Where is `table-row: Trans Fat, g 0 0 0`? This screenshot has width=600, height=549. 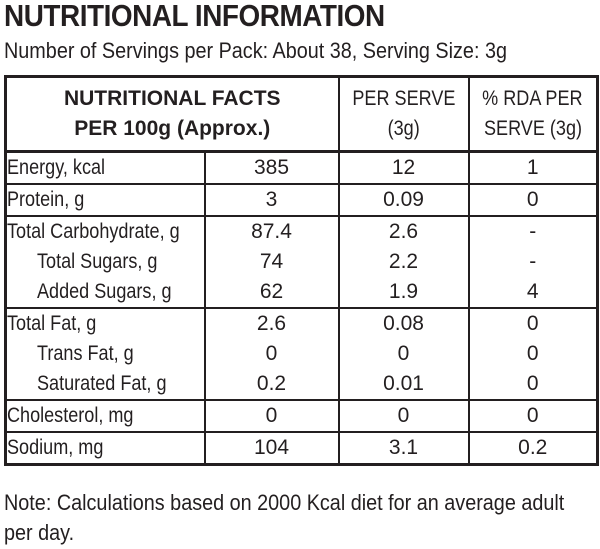
table-row: Trans Fat, g 0 0 0 is located at coordinates (301, 354).